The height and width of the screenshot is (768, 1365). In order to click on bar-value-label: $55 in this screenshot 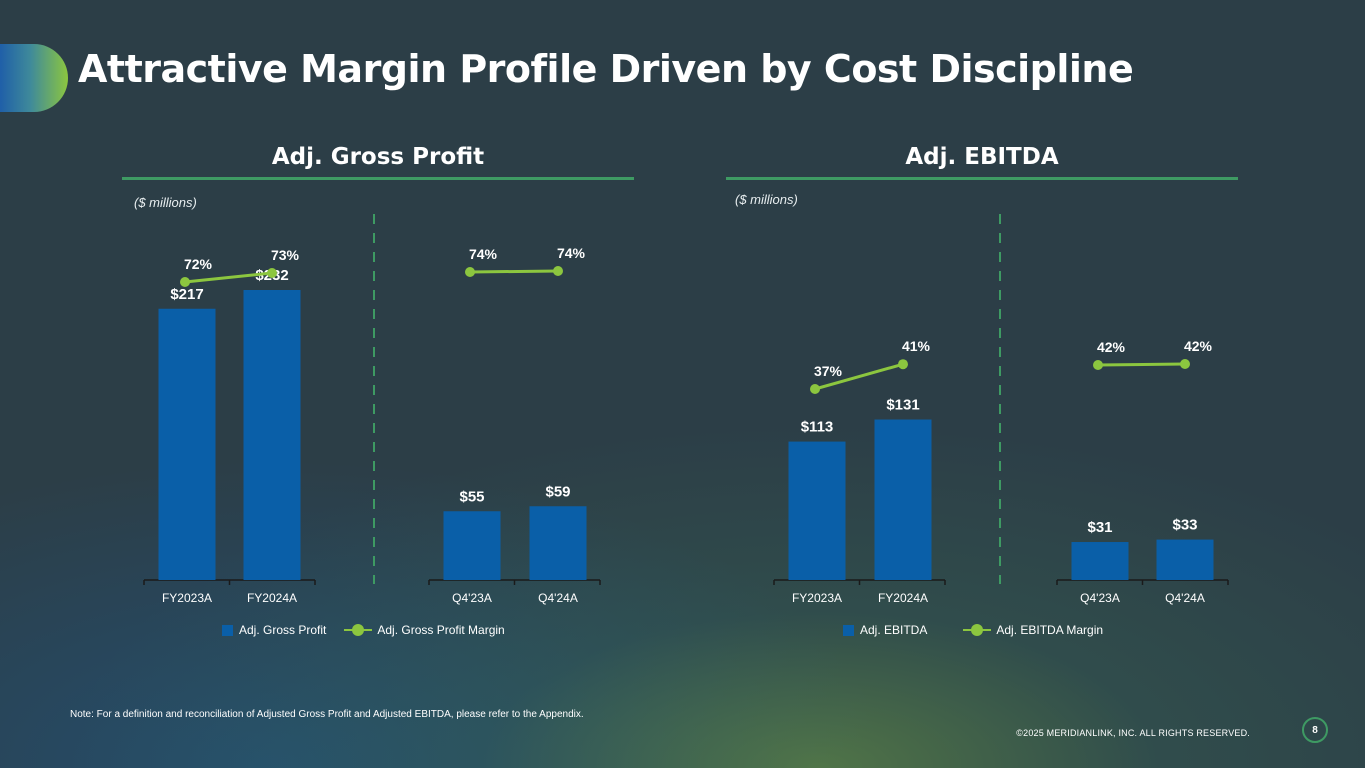, I will do `click(471, 496)`.